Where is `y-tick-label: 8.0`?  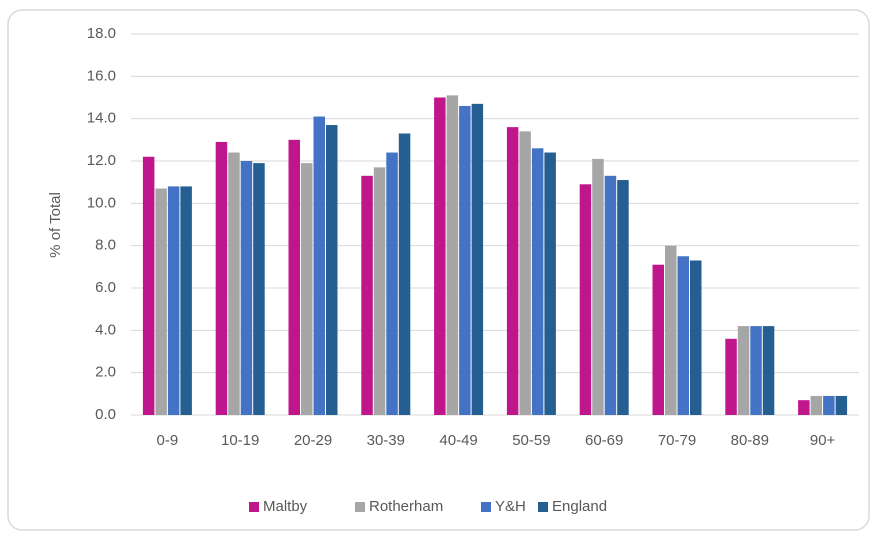
y-tick-label: 8.0 is located at coordinates (105, 245).